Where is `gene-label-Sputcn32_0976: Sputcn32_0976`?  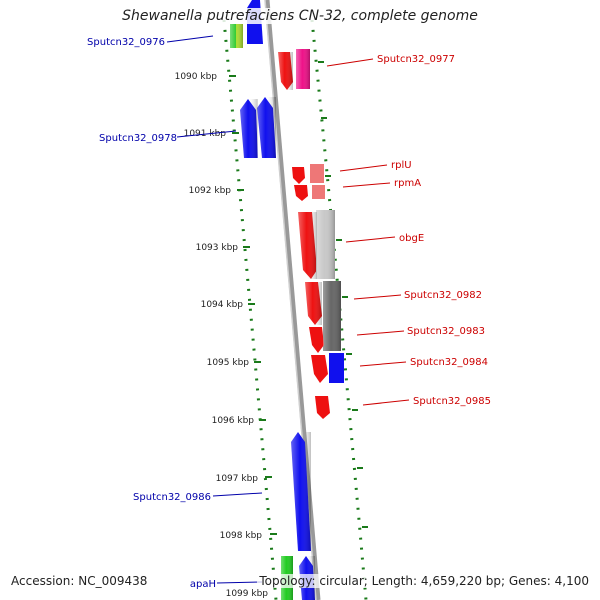
gene-label-Sputcn32_0976: Sputcn32_0976 is located at coordinates (126, 42).